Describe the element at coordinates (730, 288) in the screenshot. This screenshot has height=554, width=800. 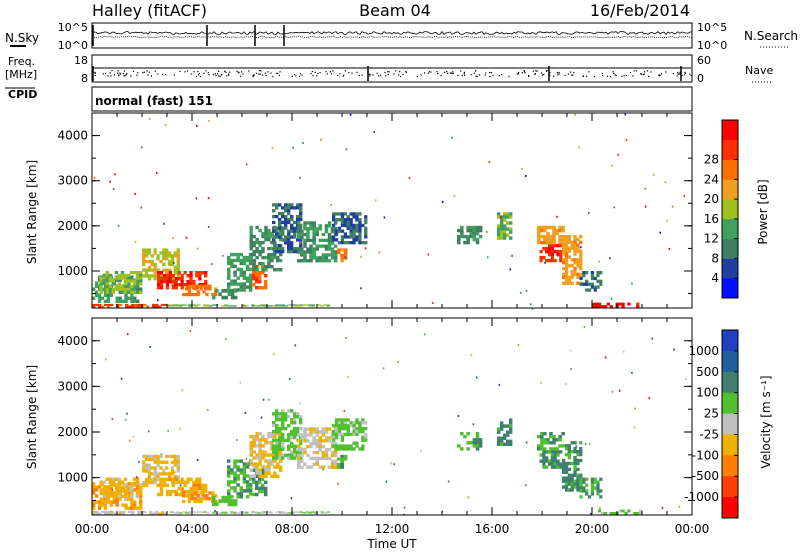
I see `power-colorbar-swatch` at that location.